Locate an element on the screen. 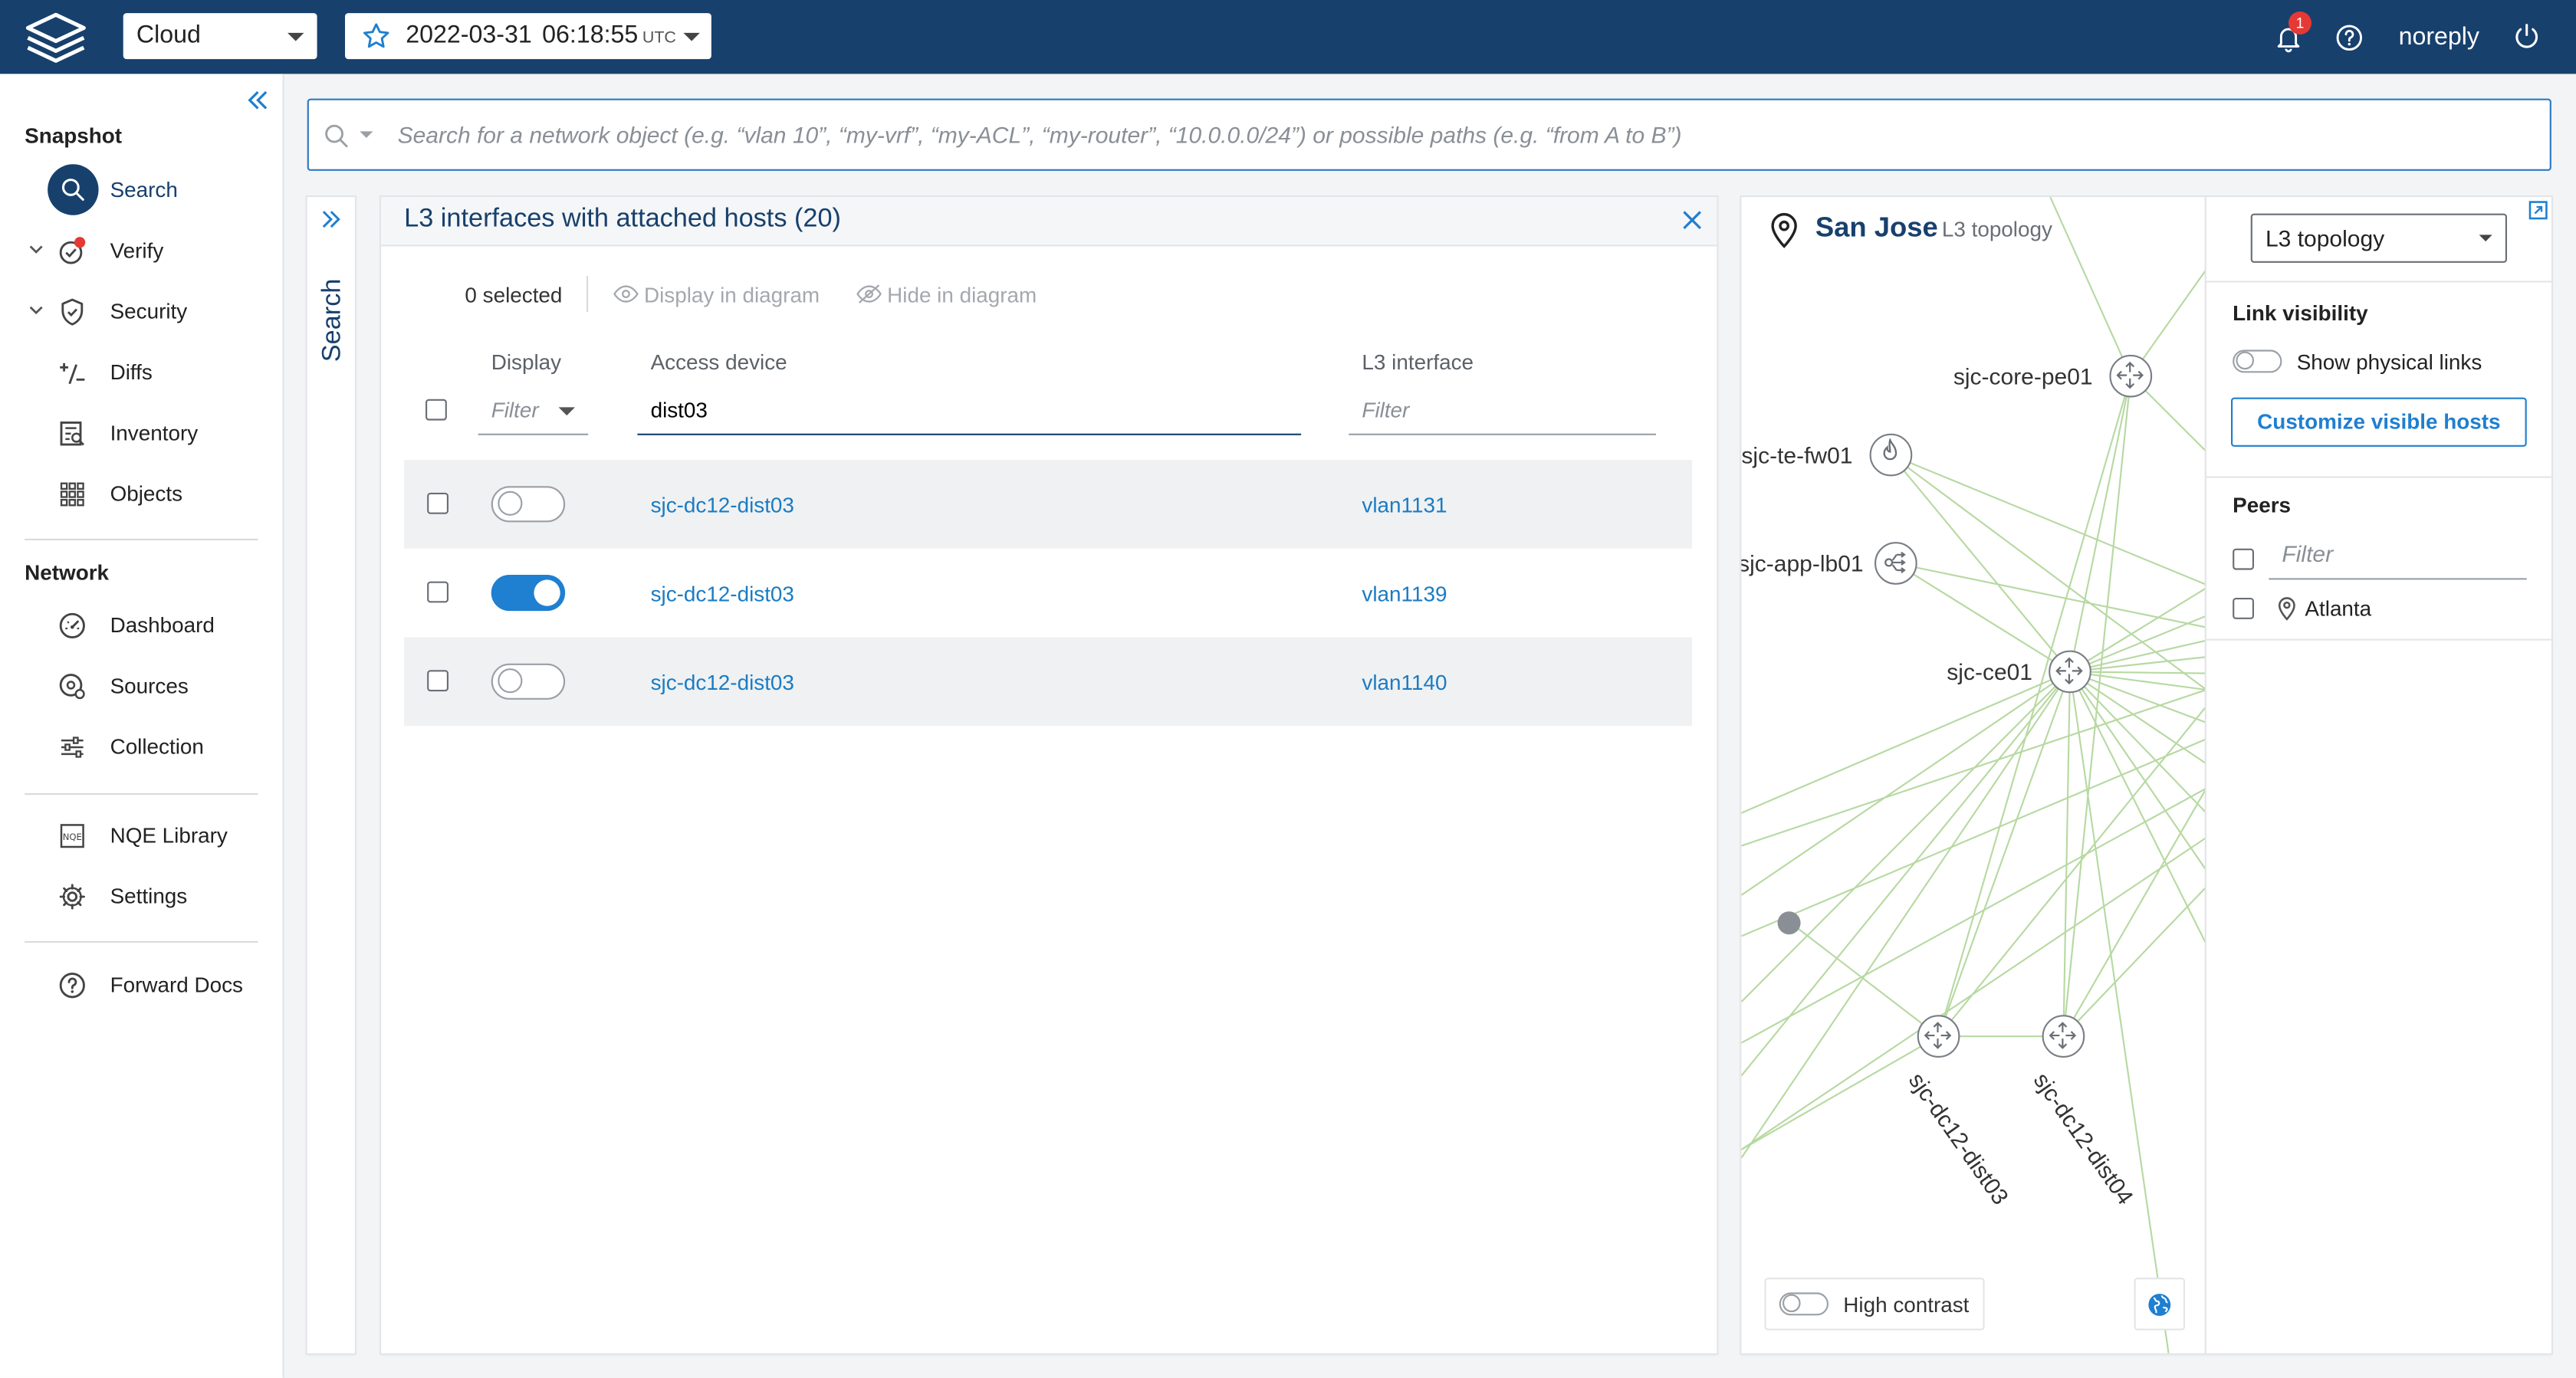  globe-icon is located at coordinates (2159, 1305).